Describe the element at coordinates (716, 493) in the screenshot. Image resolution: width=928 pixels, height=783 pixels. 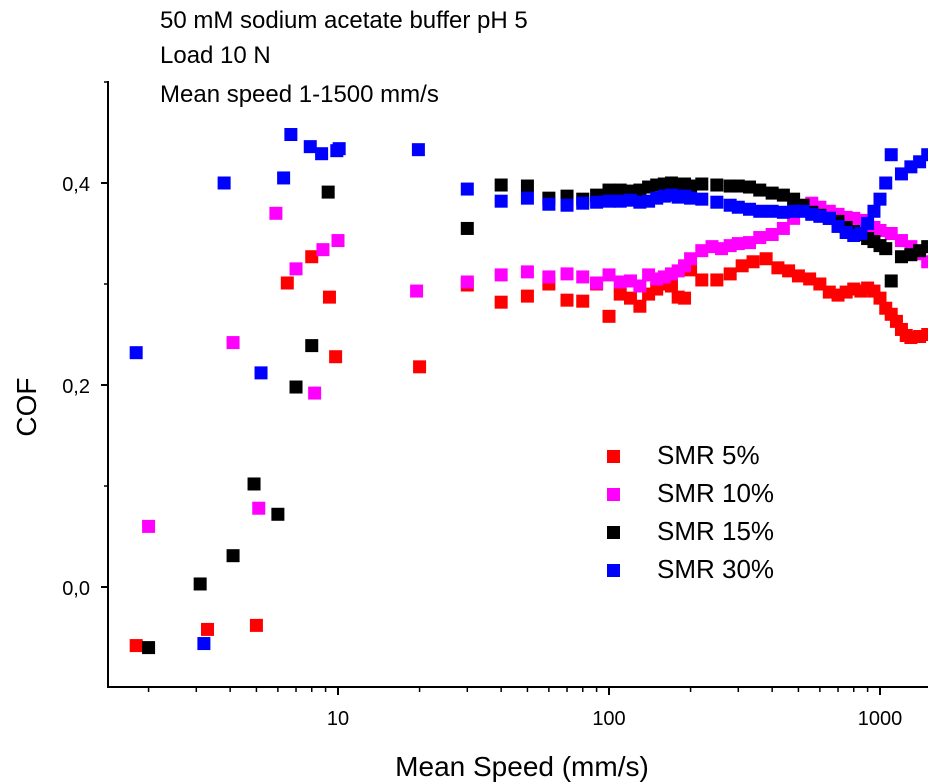
I see `legend-label-smr-10: SMR 10%` at that location.